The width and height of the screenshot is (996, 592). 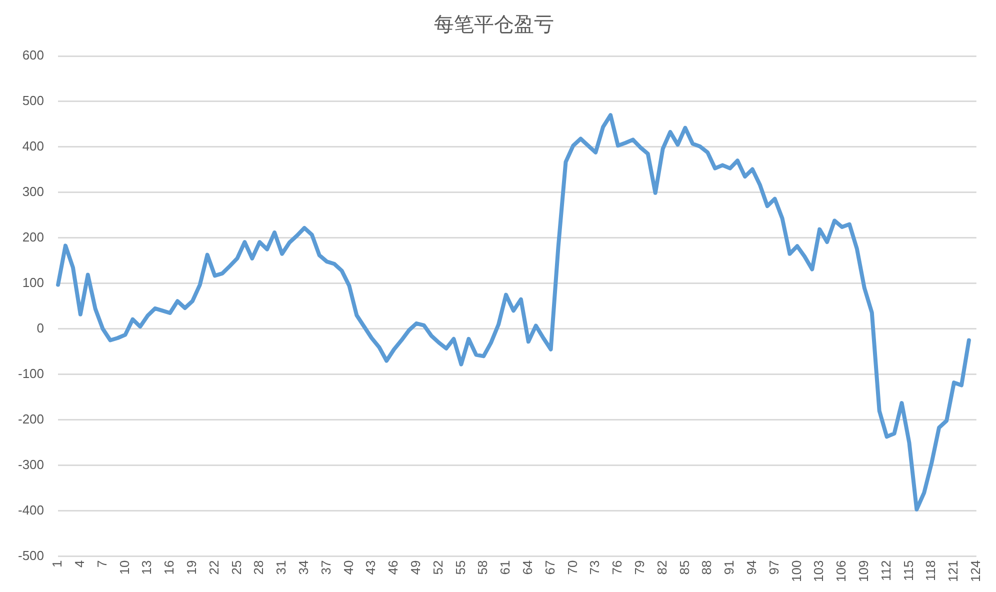 I want to click on x-tick-label: 37, so click(x=326, y=567).